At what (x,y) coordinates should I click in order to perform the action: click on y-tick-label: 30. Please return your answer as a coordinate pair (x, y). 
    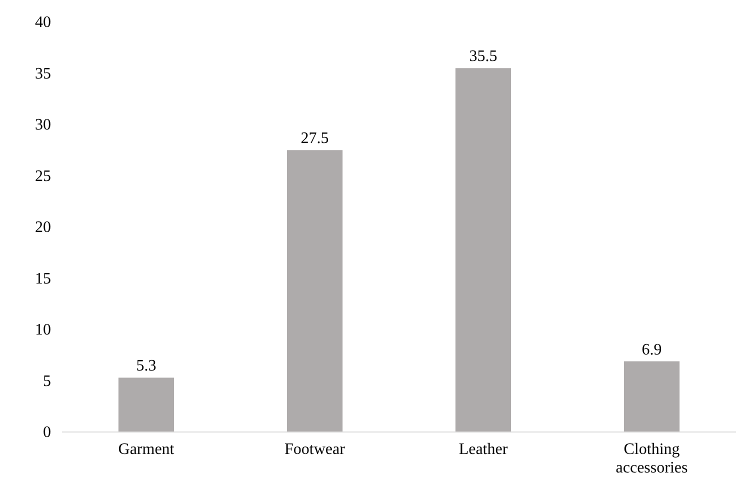
    Looking at the image, I should click on (43, 125).